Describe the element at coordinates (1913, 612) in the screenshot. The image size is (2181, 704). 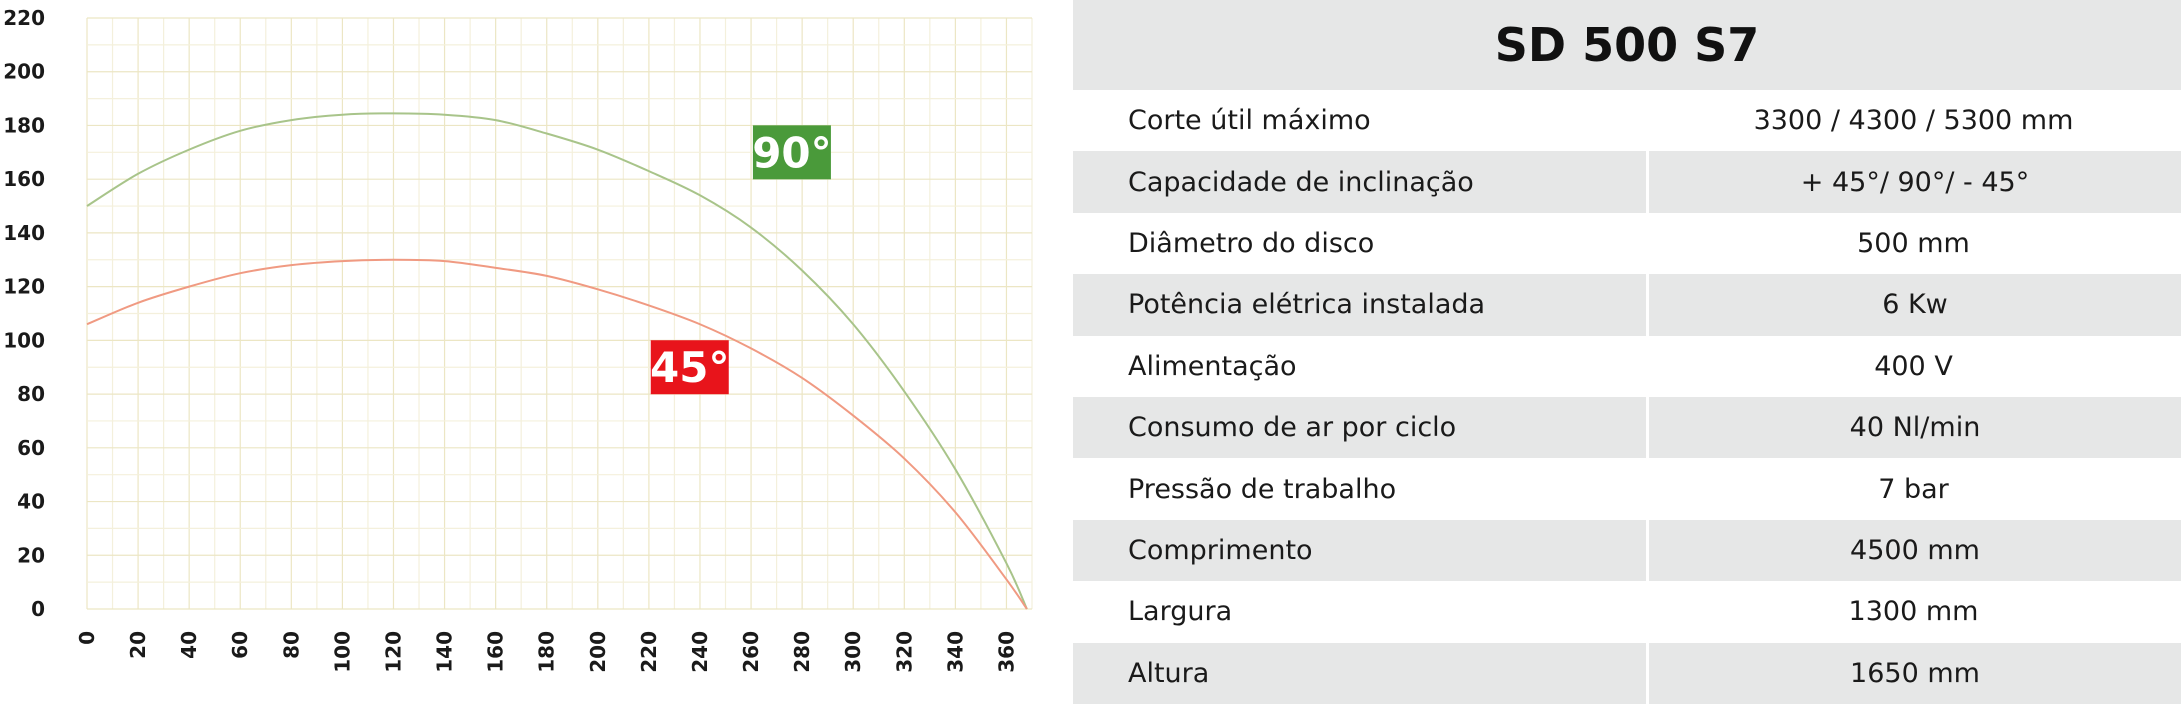
I see `spec-value: 1300 mm` at that location.